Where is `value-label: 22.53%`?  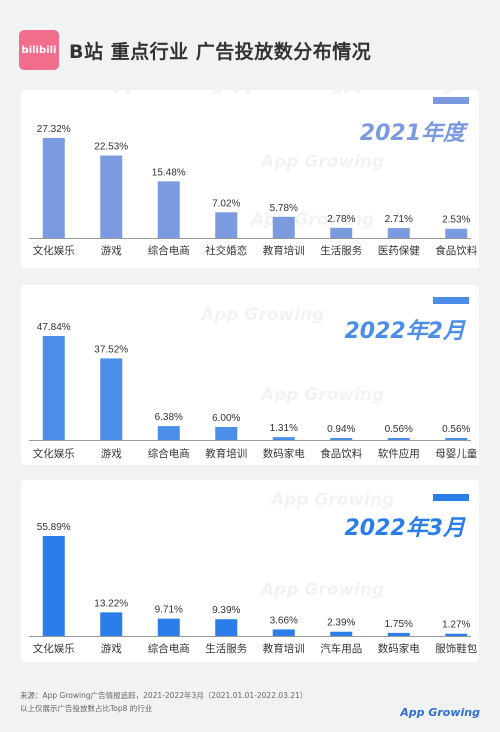 value-label: 22.53% is located at coordinates (111, 147).